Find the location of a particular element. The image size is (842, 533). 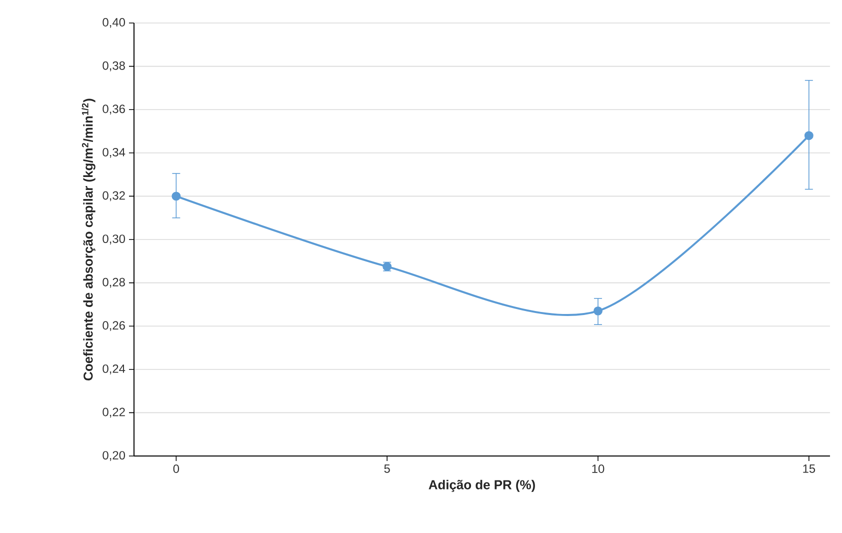

y-tick-label: 0,20 is located at coordinates (114, 456).